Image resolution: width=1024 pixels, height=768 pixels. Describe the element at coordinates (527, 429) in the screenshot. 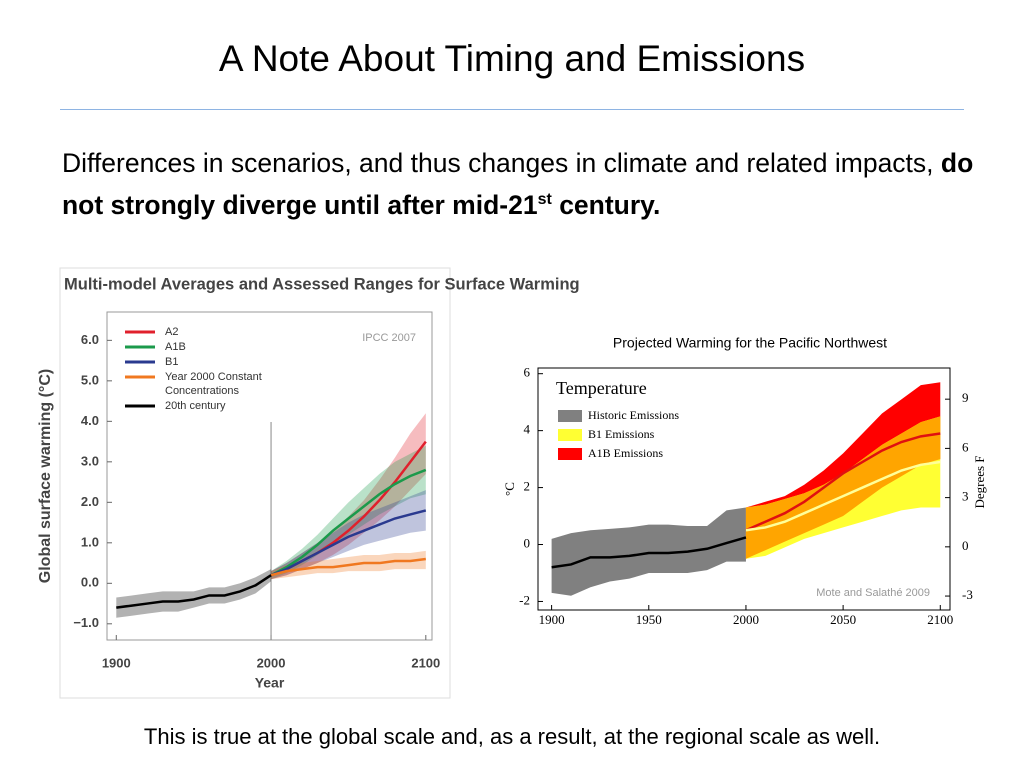

I see `y-tick-label: 4` at that location.